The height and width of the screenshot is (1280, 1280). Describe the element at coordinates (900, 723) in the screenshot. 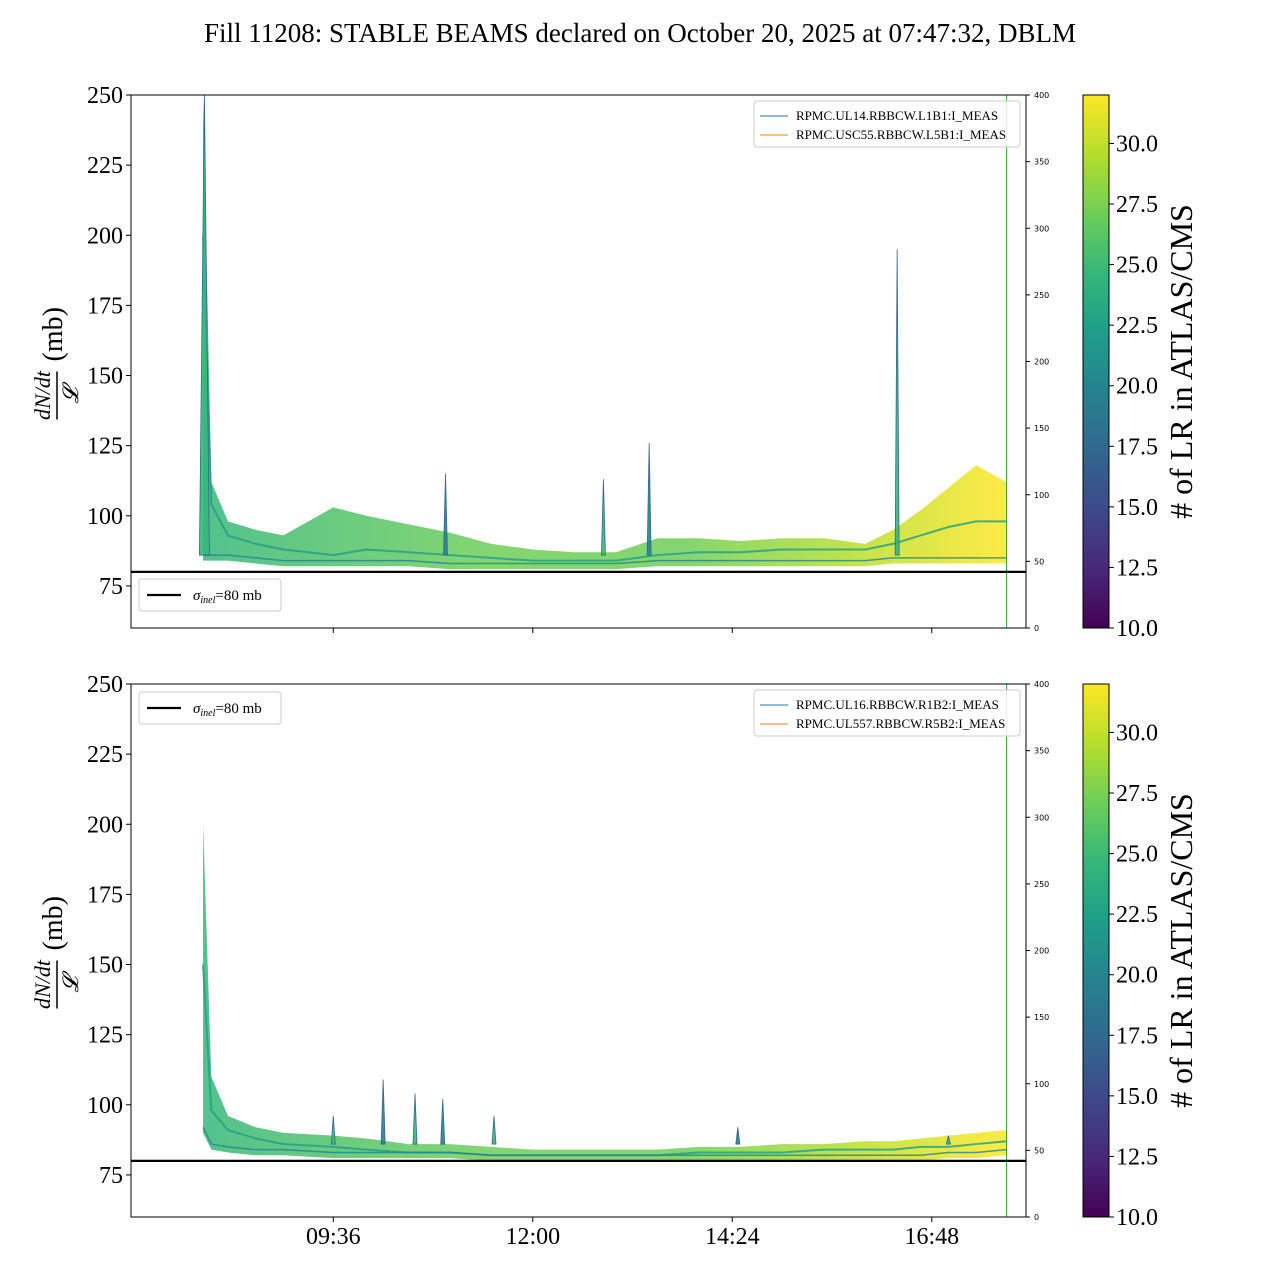

I see `legend-entry: RPMC.UL557.RBBCW.R5B2:I_MEAS` at that location.